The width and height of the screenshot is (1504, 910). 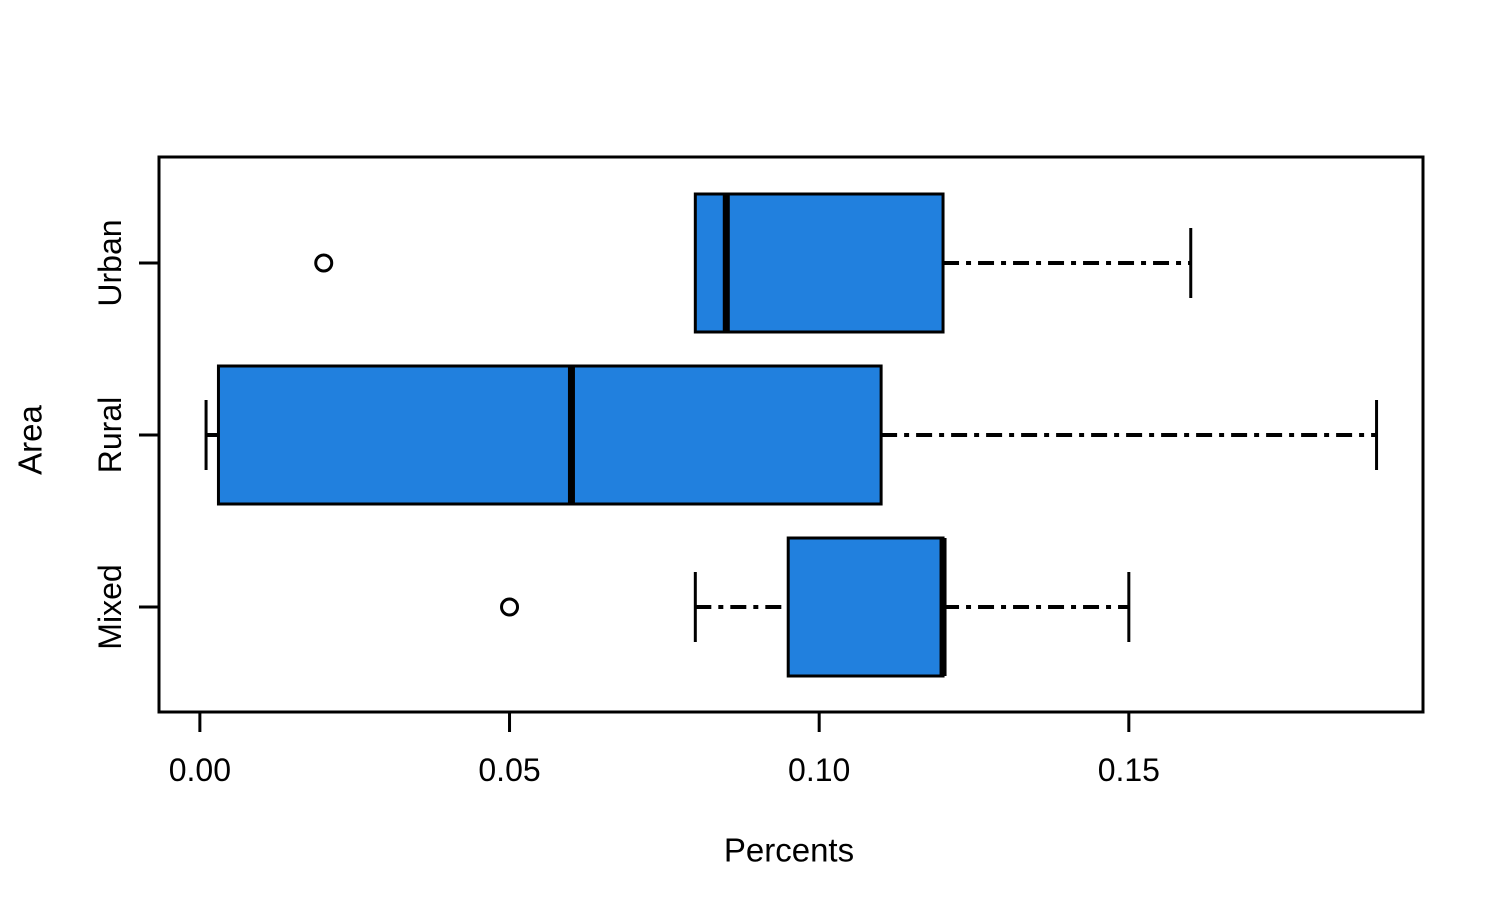 I want to click on x-tick-label: 0.15, so click(x=1129, y=770).